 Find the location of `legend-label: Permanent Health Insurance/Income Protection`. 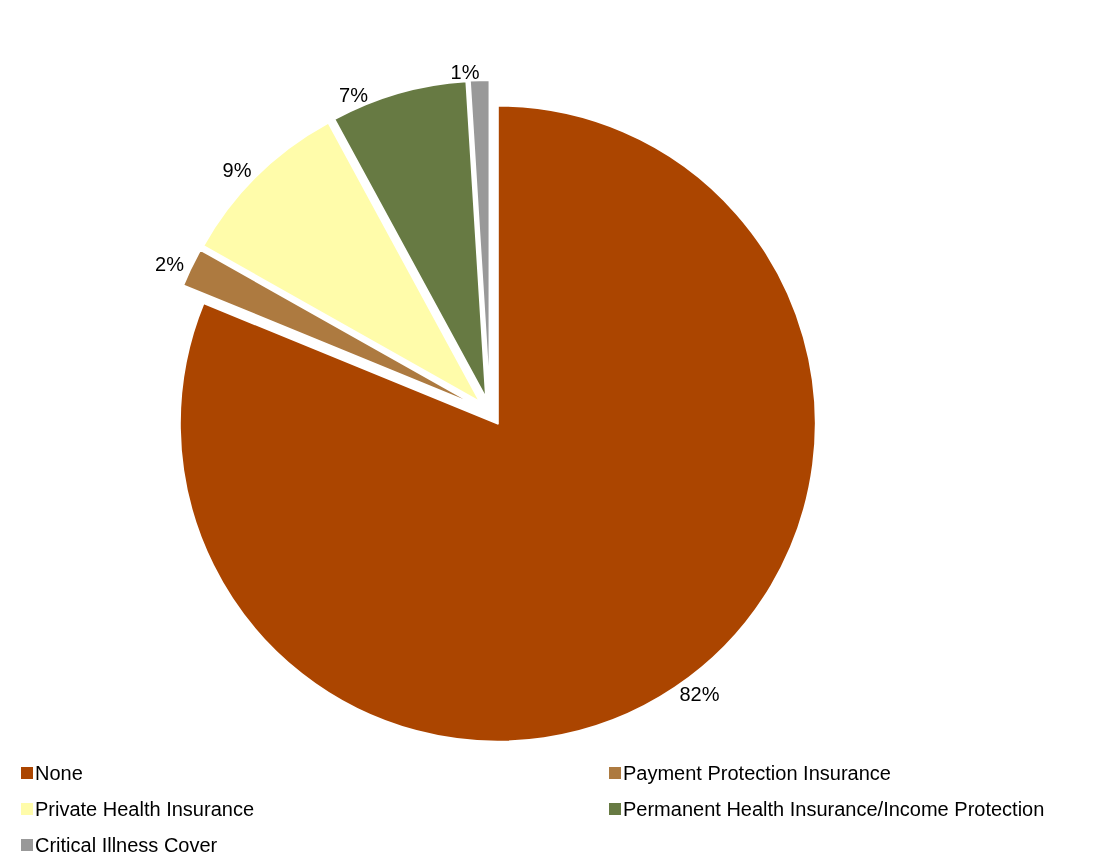

legend-label: Permanent Health Insurance/Income Protection is located at coordinates (834, 809).